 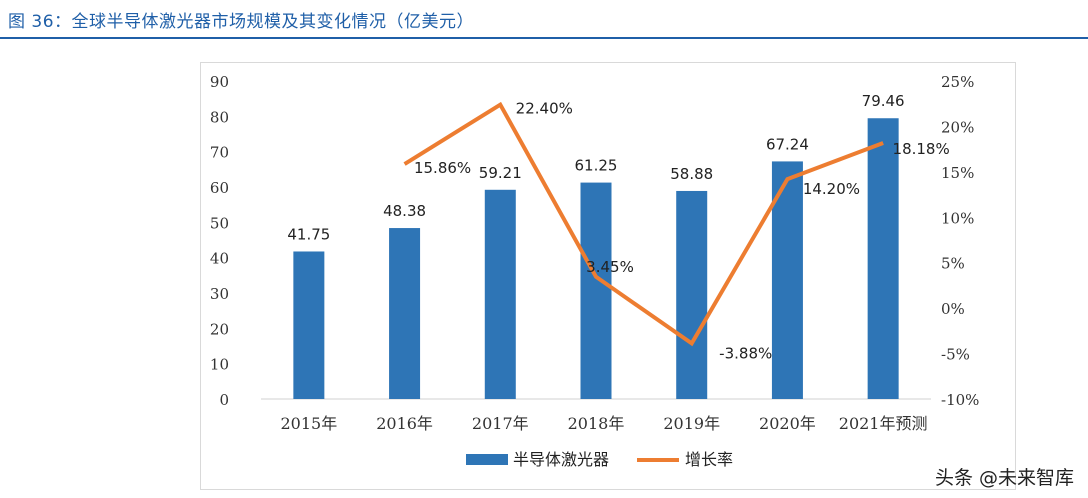 I want to click on line-value-label: 22.40%, so click(x=544, y=109).